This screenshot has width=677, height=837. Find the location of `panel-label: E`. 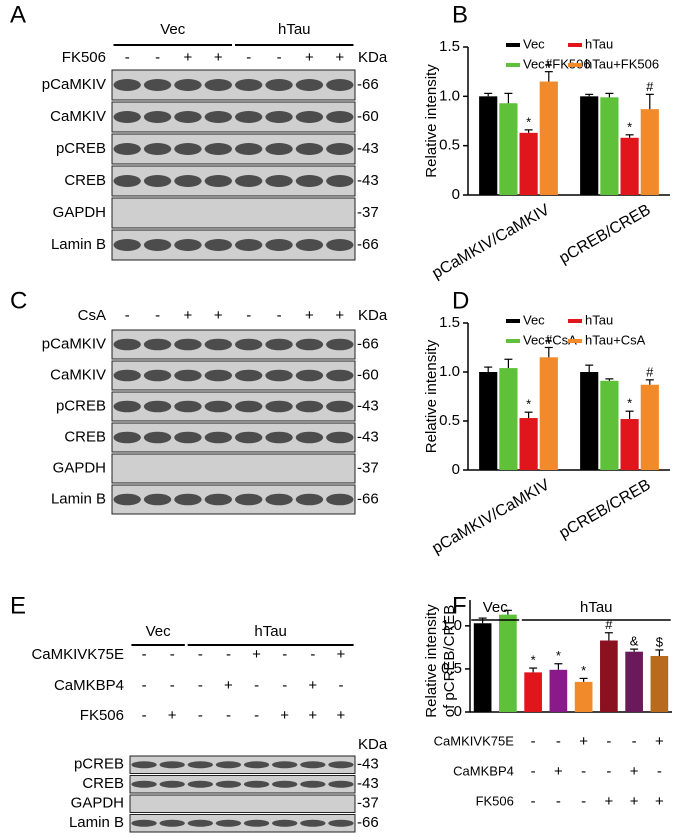

panel-label: E is located at coordinates (18, 605).